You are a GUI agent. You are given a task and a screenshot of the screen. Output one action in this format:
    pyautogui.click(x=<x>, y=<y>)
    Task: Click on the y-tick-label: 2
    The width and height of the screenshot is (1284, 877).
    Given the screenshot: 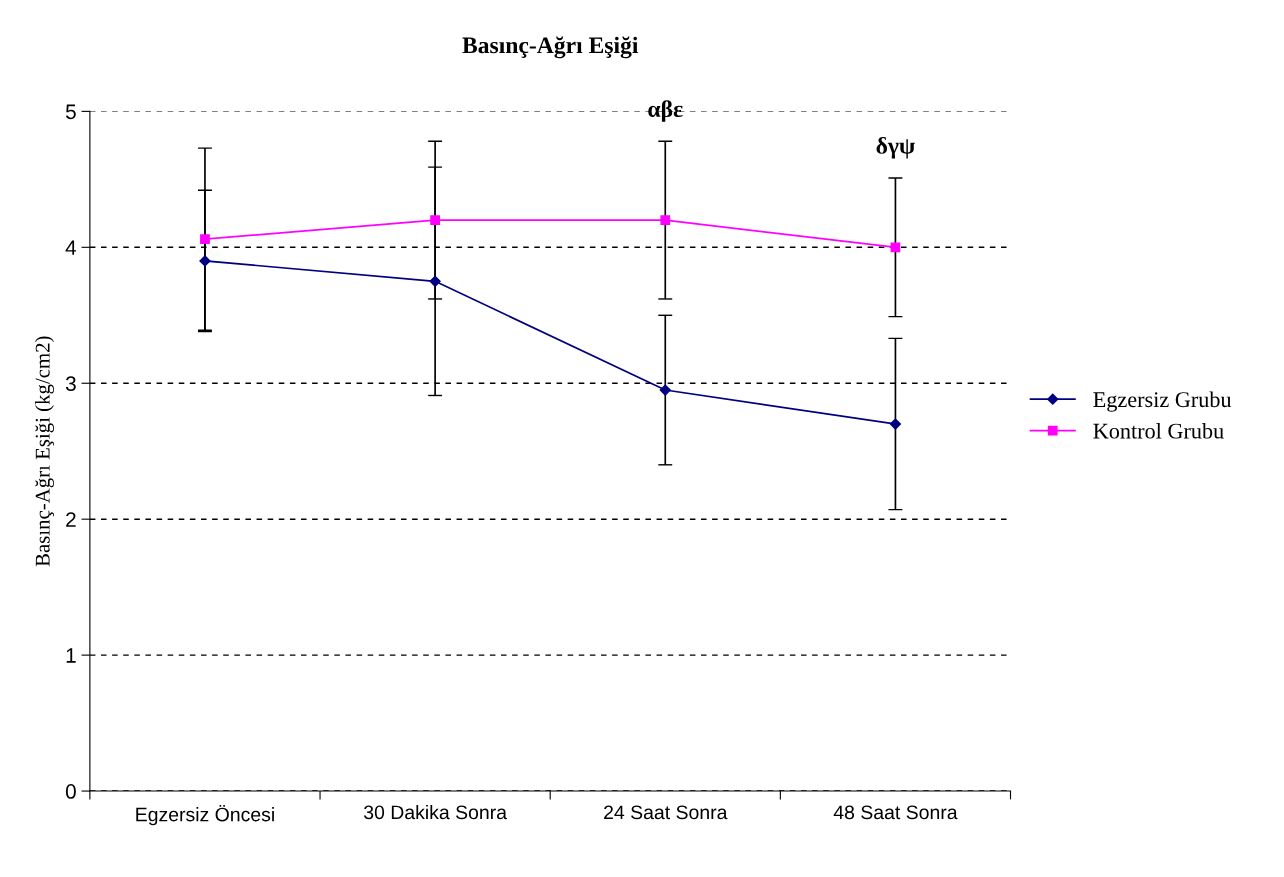 What is the action you would take?
    pyautogui.click(x=71, y=519)
    